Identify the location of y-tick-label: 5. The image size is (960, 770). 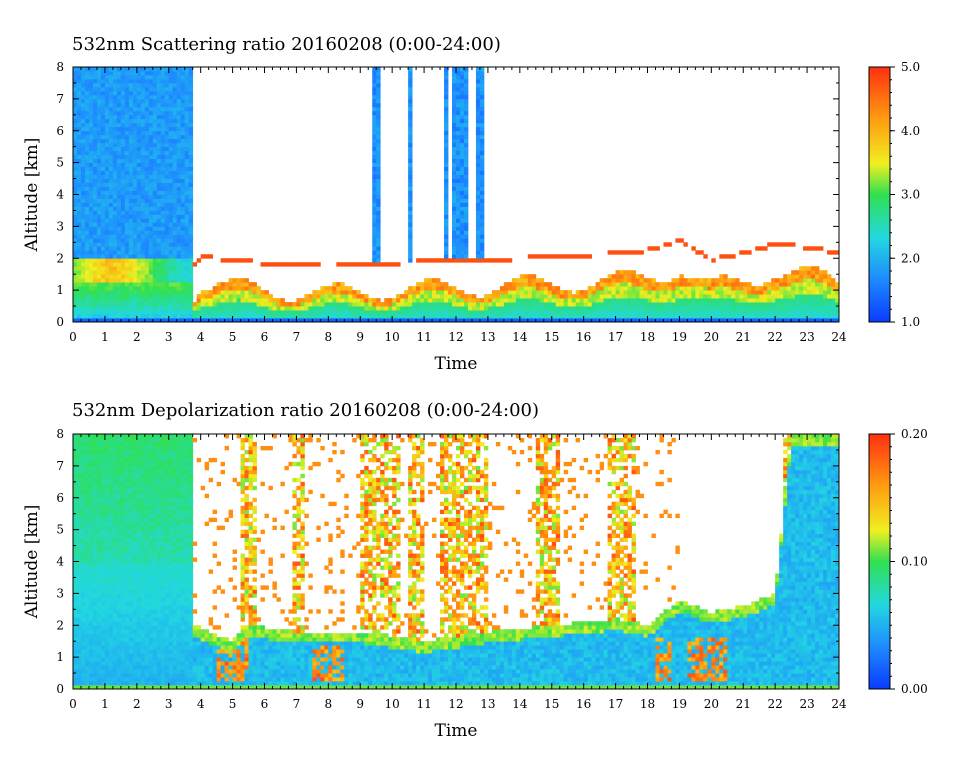
(60, 163).